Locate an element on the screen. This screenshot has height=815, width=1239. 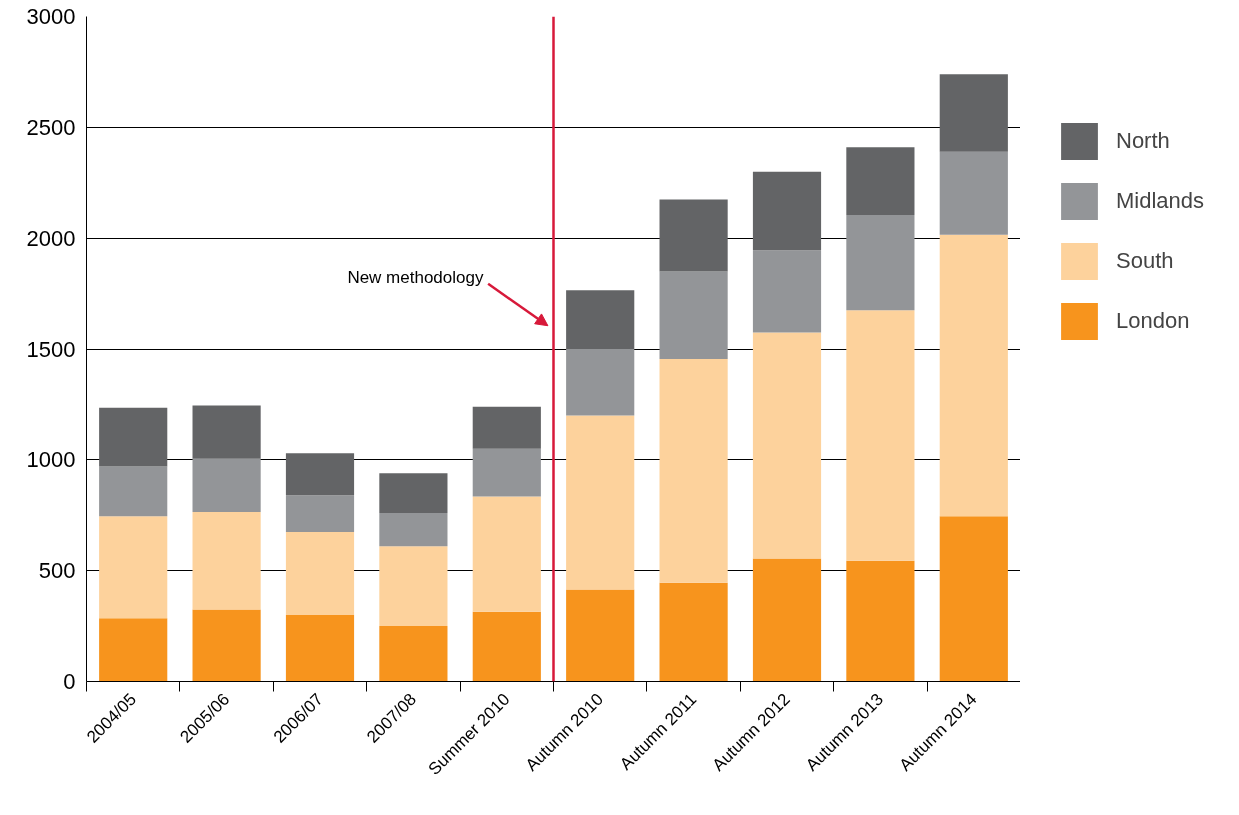
y-tick-label: 1000 is located at coordinates (51, 460).